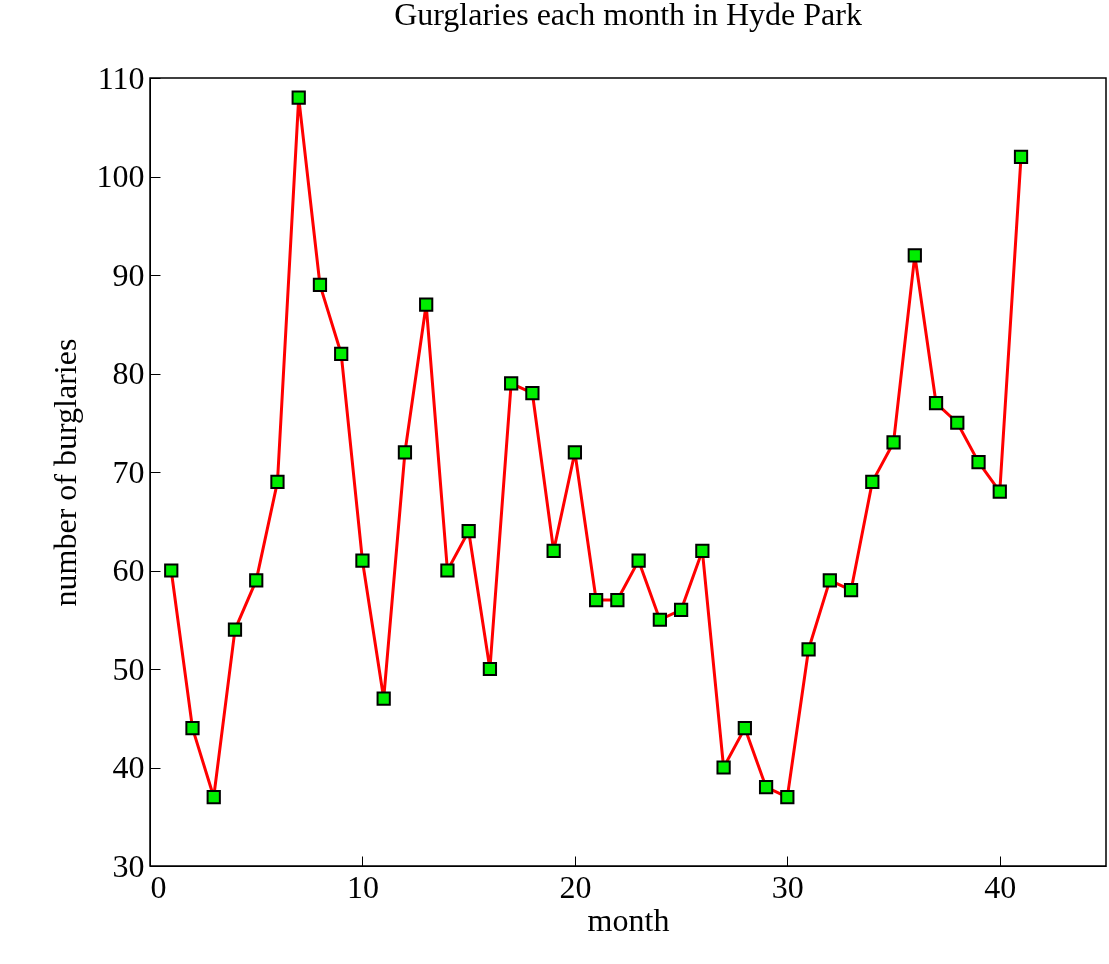  I want to click on x-tick-label: 10, so click(362, 886).